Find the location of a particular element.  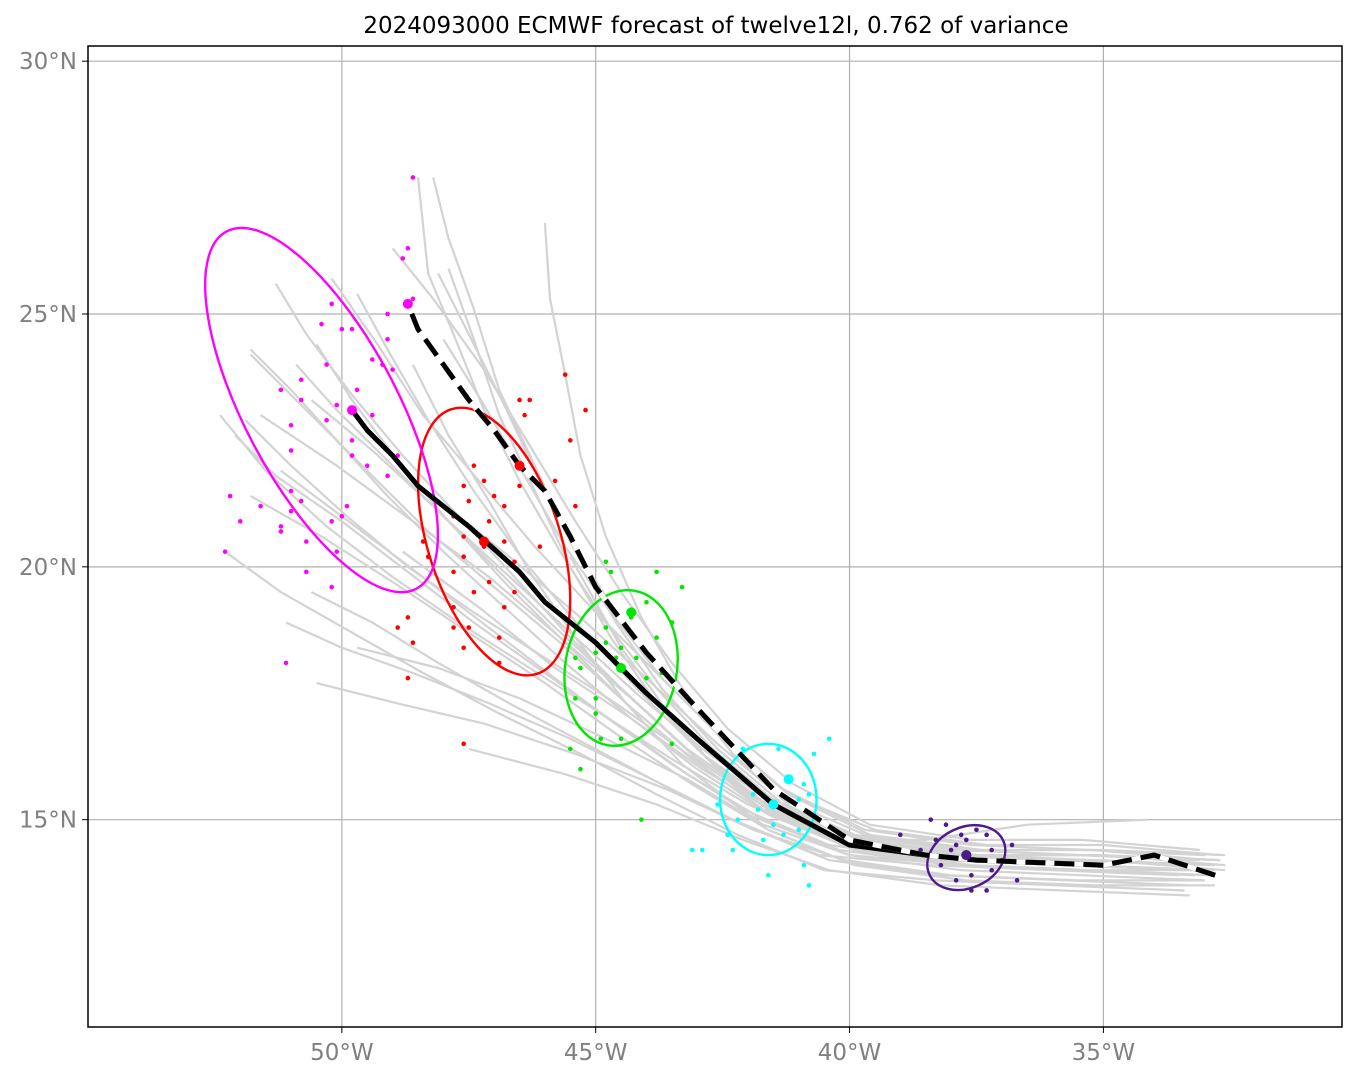

x-tick-label-0: 50°W is located at coordinates (342, 1053).